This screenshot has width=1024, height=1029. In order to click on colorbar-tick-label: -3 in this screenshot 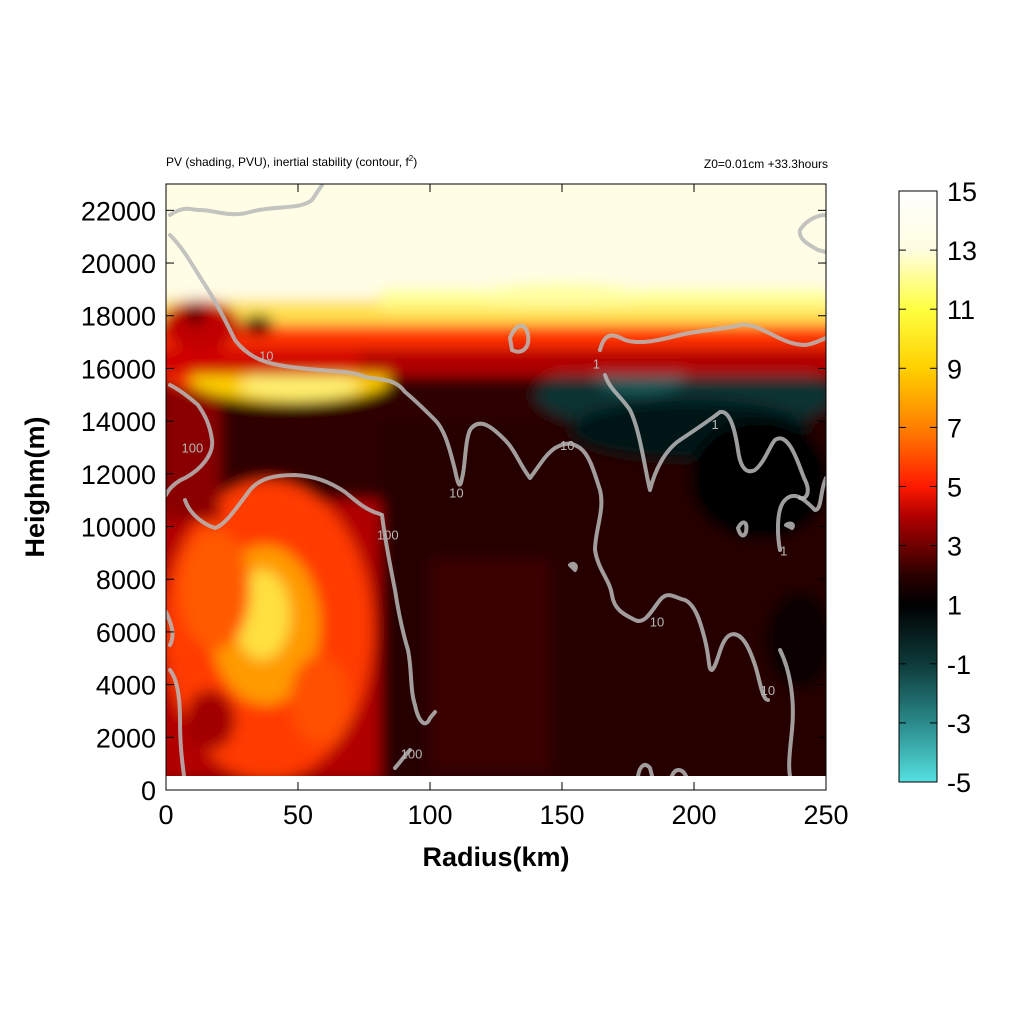, I will do `click(959, 724)`.